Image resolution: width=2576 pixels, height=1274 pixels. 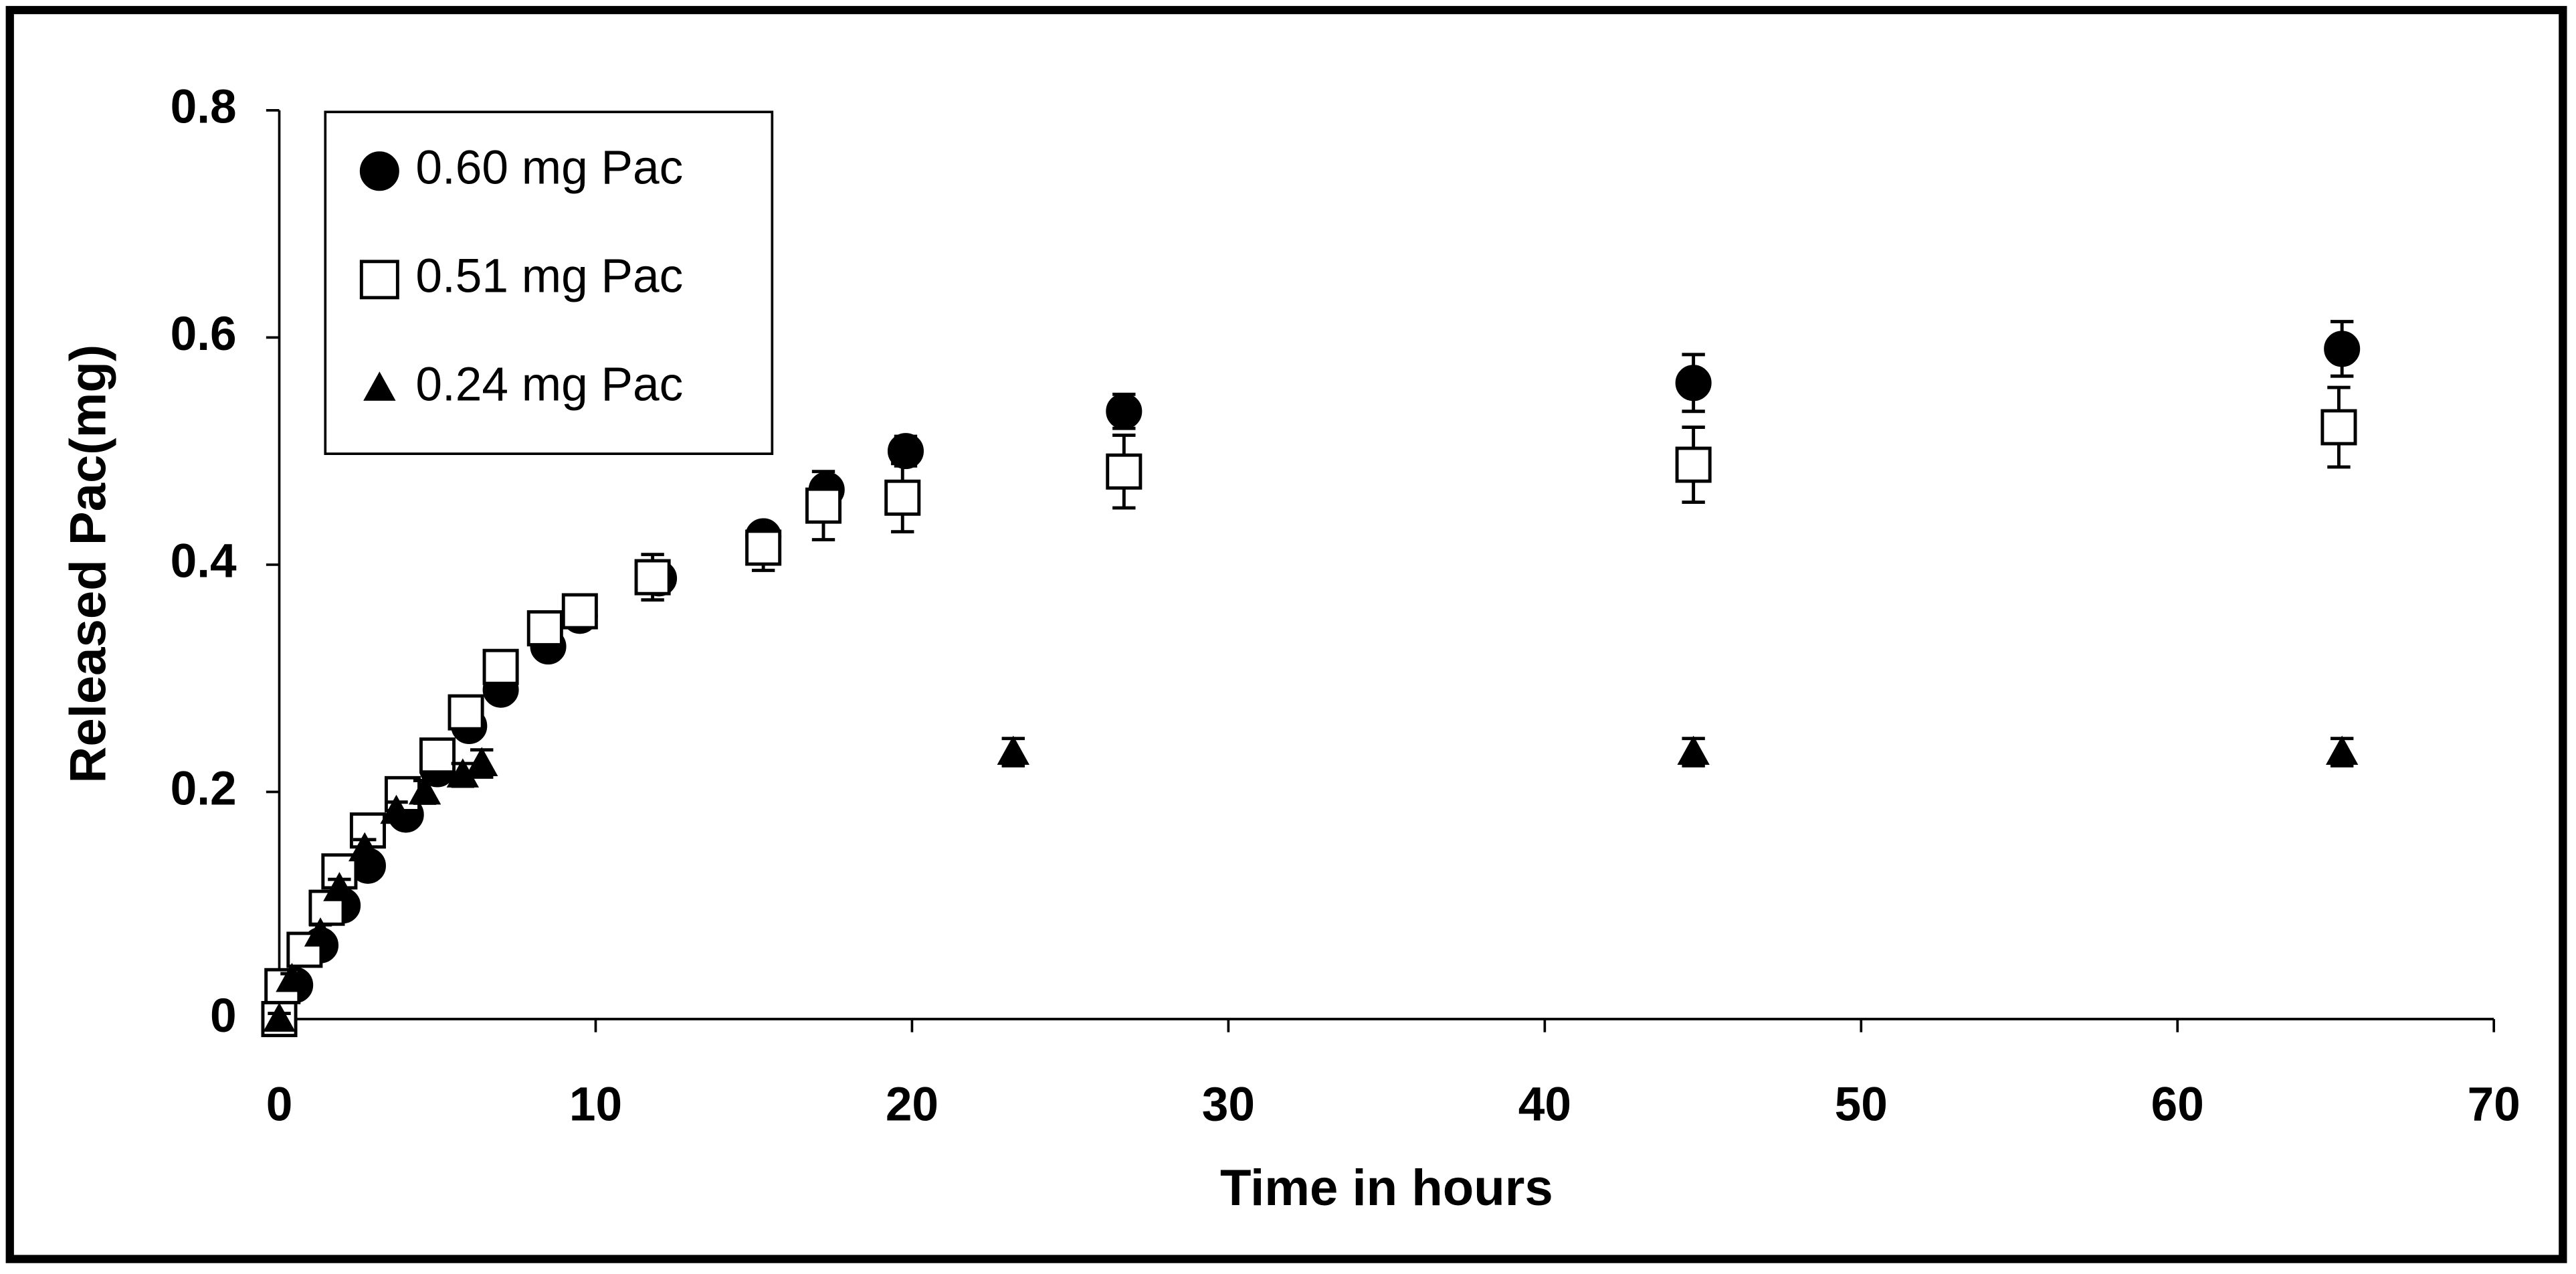 What do you see at coordinates (223, 1016) in the screenshot?
I see `y-tick-label: 0` at bounding box center [223, 1016].